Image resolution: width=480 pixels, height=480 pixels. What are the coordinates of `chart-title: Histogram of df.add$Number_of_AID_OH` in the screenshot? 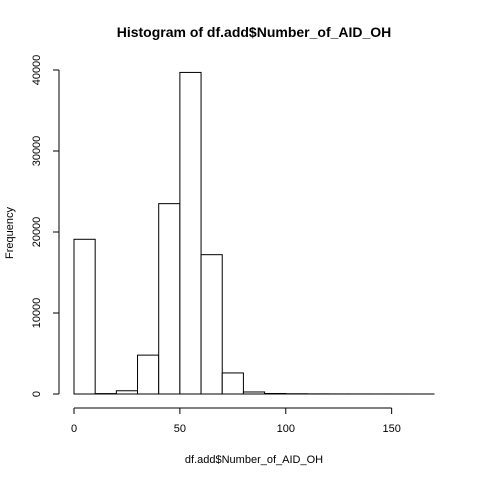 It's located at (254, 32).